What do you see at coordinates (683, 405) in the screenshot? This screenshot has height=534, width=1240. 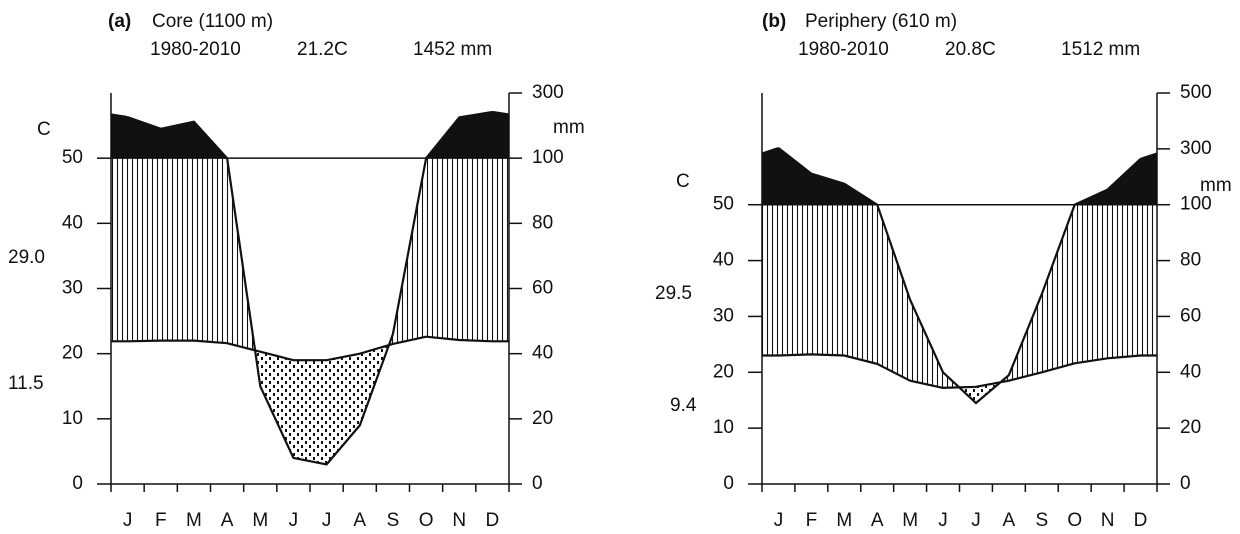 I see `annotation: 9.4` at bounding box center [683, 405].